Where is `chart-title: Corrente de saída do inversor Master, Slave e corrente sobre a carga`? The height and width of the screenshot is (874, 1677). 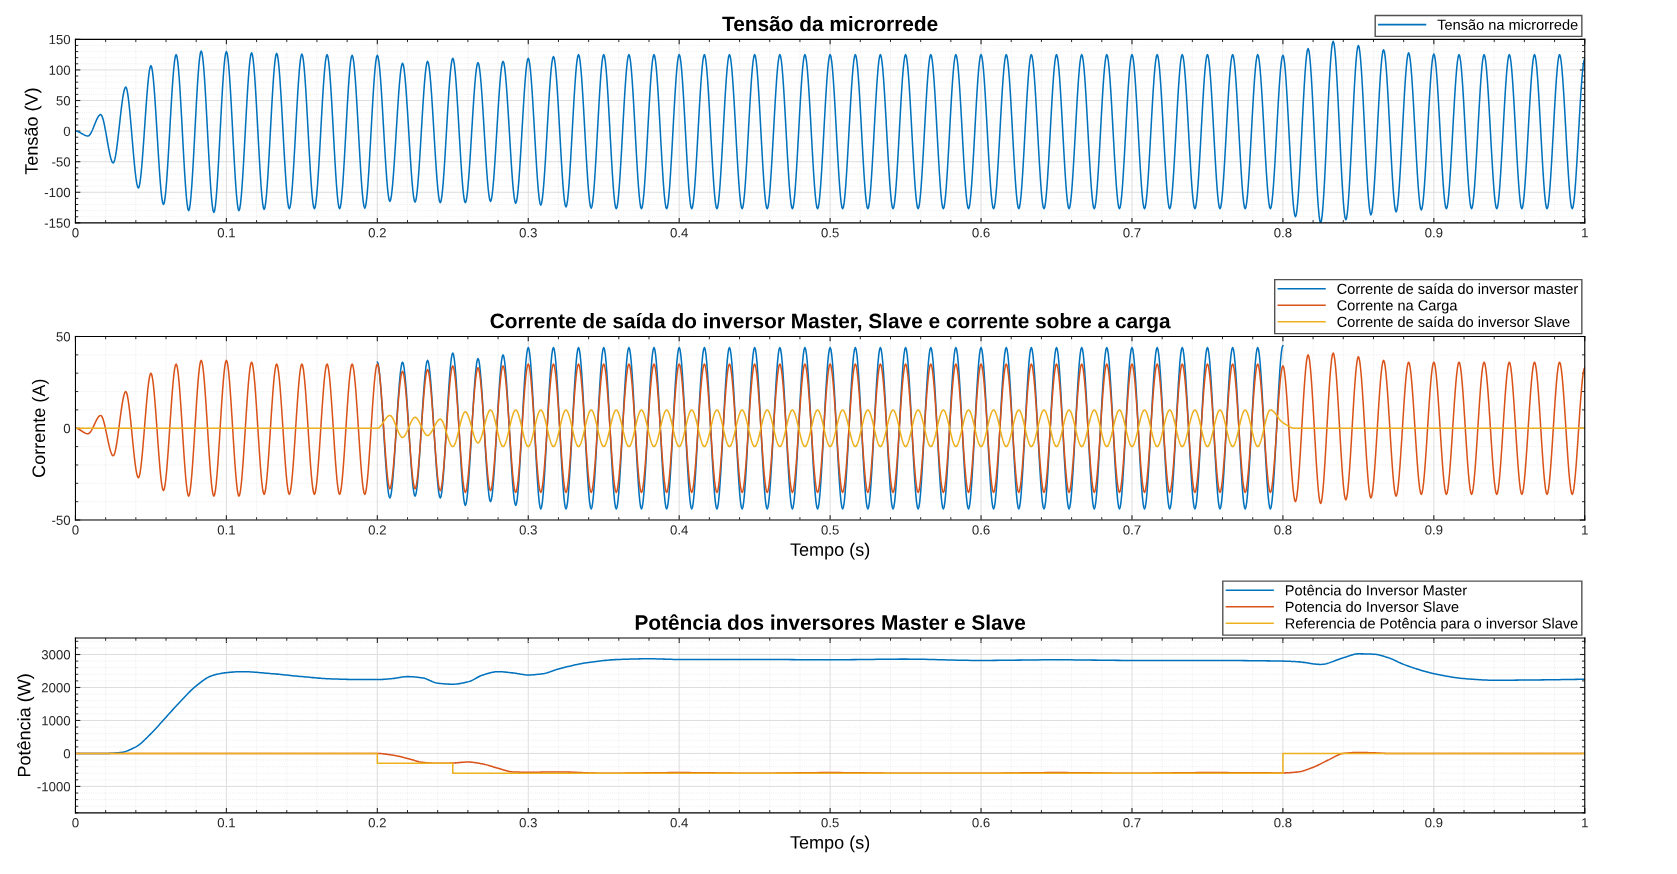 chart-title: Corrente de saída do inversor Master, Slave e corrente sobre a carga is located at coordinates (830, 322).